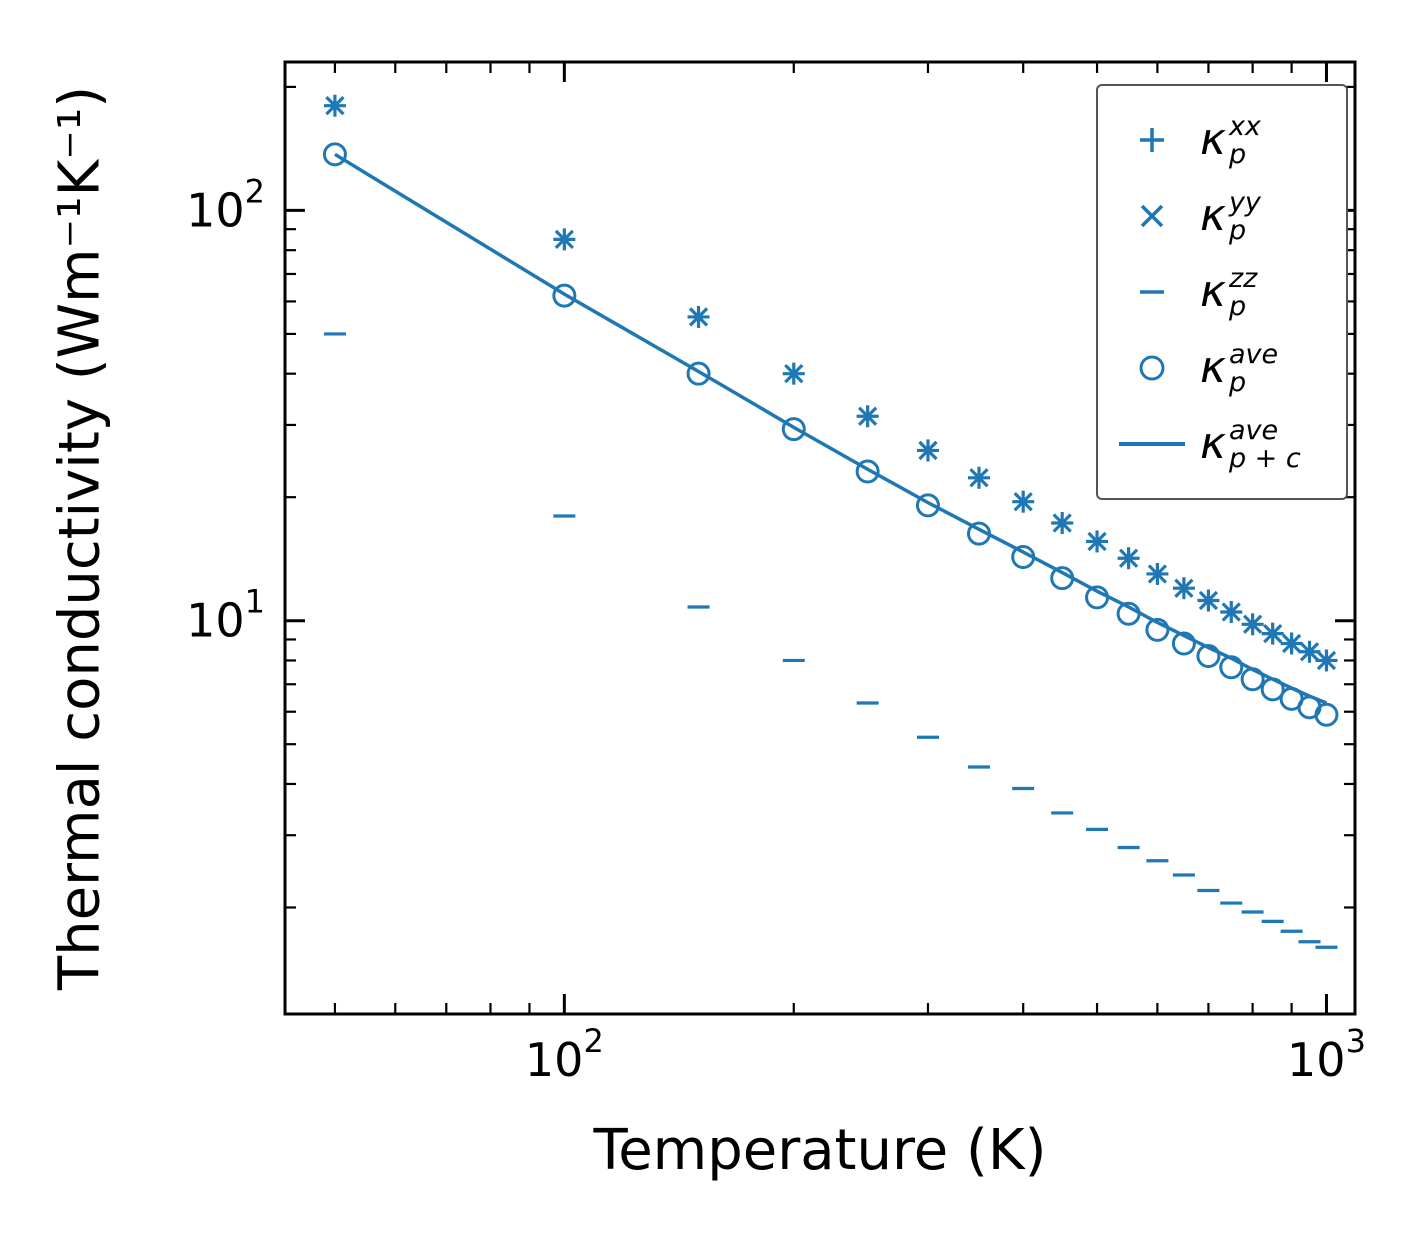 The height and width of the screenshot is (1254, 1420). I want to click on x-marker-icon, so click(1152, 216).